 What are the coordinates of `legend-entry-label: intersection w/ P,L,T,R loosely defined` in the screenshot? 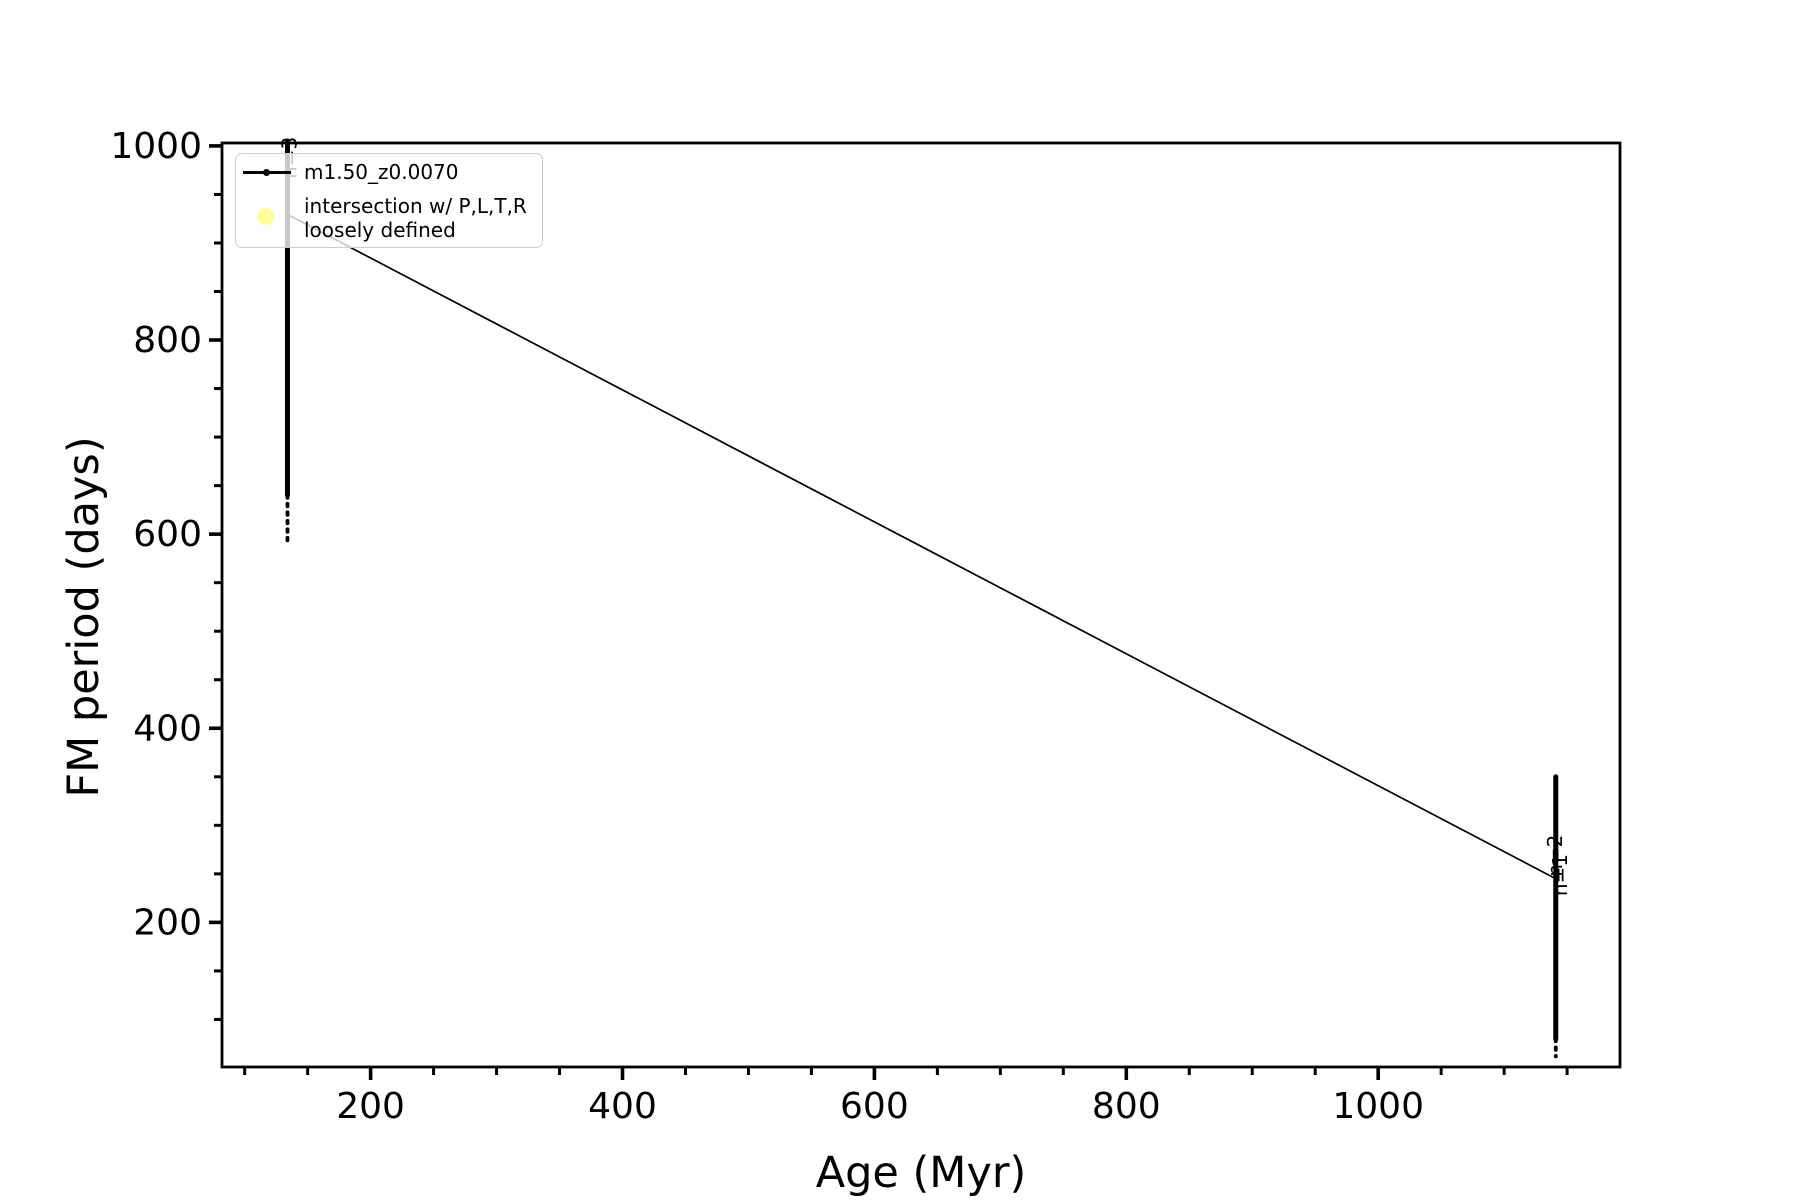 It's located at (415, 218).